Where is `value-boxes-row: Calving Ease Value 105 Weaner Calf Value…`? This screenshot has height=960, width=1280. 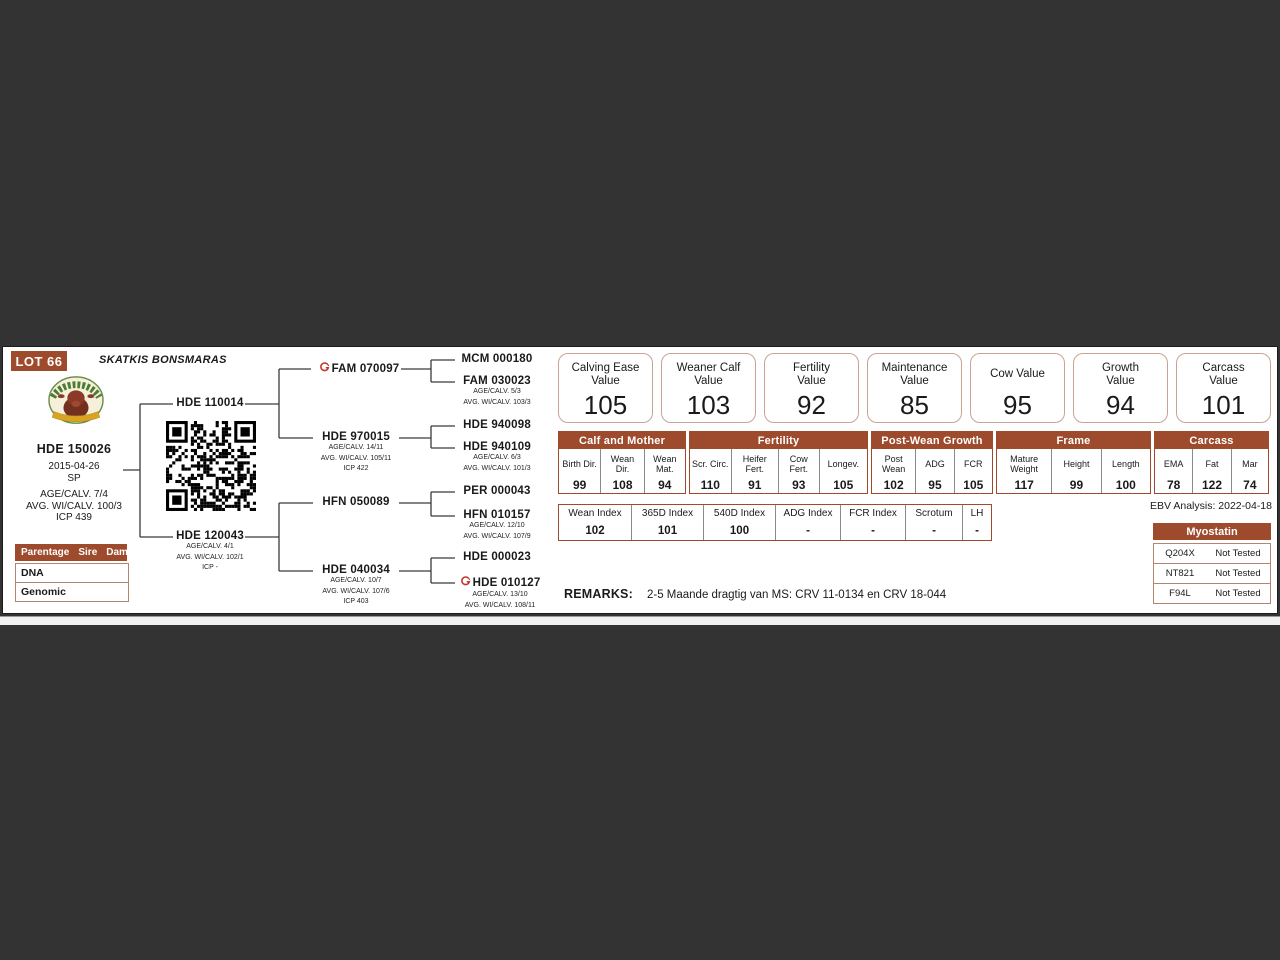
value-boxes-row: Calving Ease Value 105 Weaner Calf Value… is located at coordinates (914, 388).